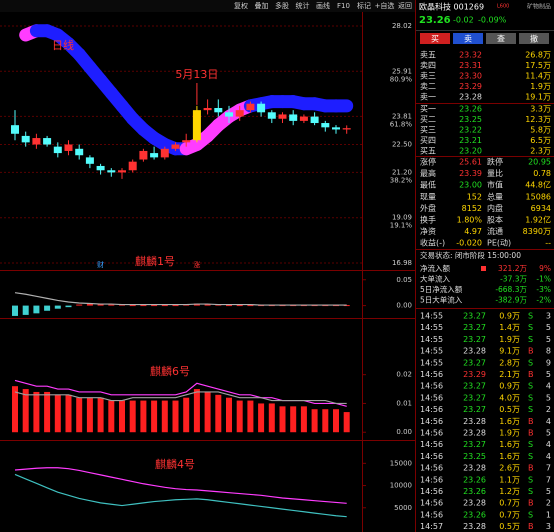 The height and width of the screenshot is (532, 554). I want to click on toolbar-button: 叠加, so click(262, 5).